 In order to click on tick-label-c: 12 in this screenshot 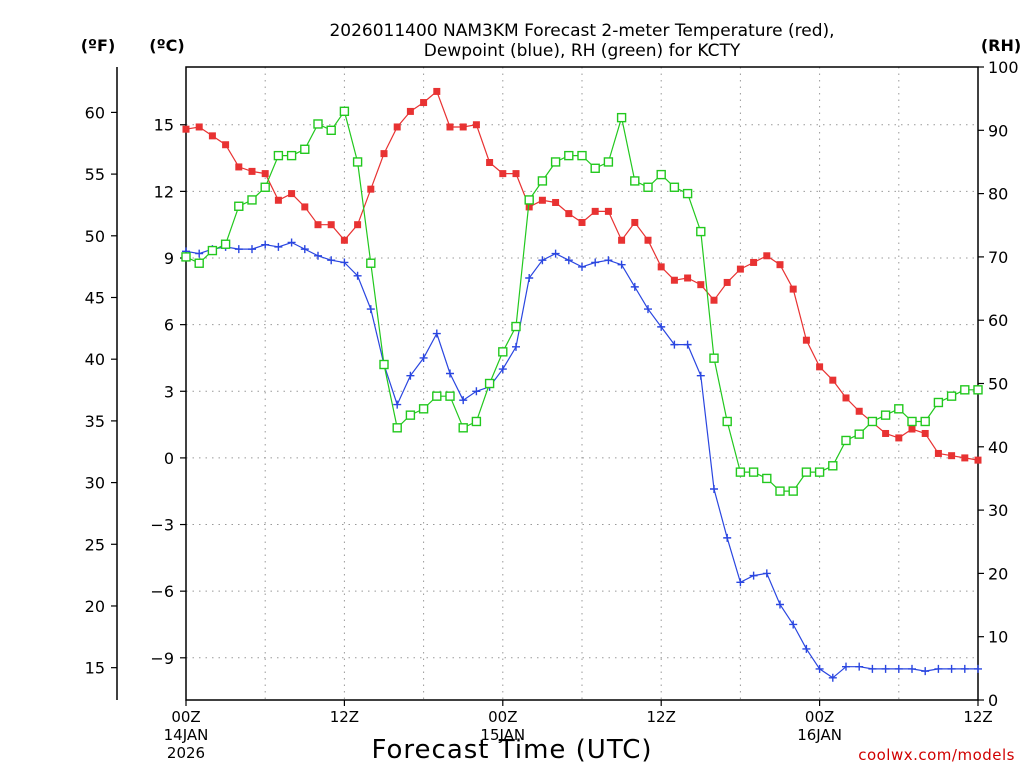, I will do `click(164, 191)`.